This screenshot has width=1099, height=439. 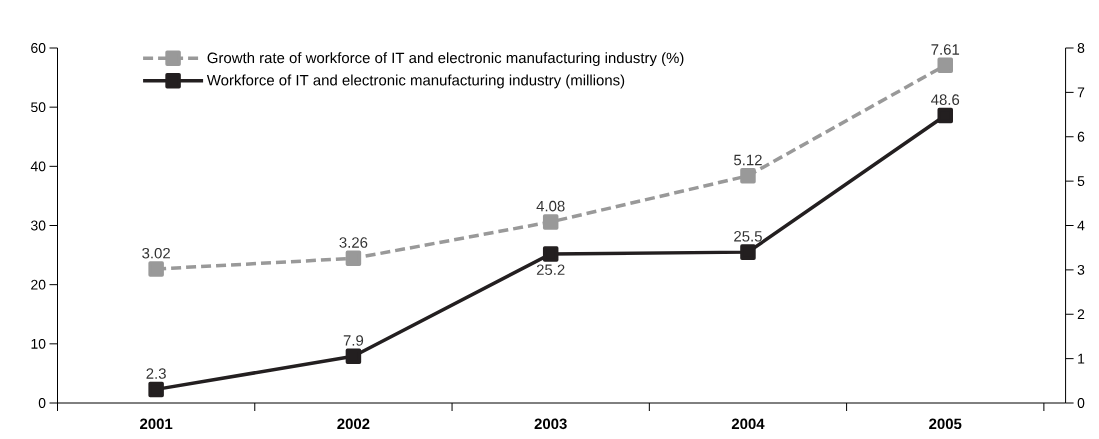 I want to click on y2-tick-label: 3, so click(x=1081, y=269).